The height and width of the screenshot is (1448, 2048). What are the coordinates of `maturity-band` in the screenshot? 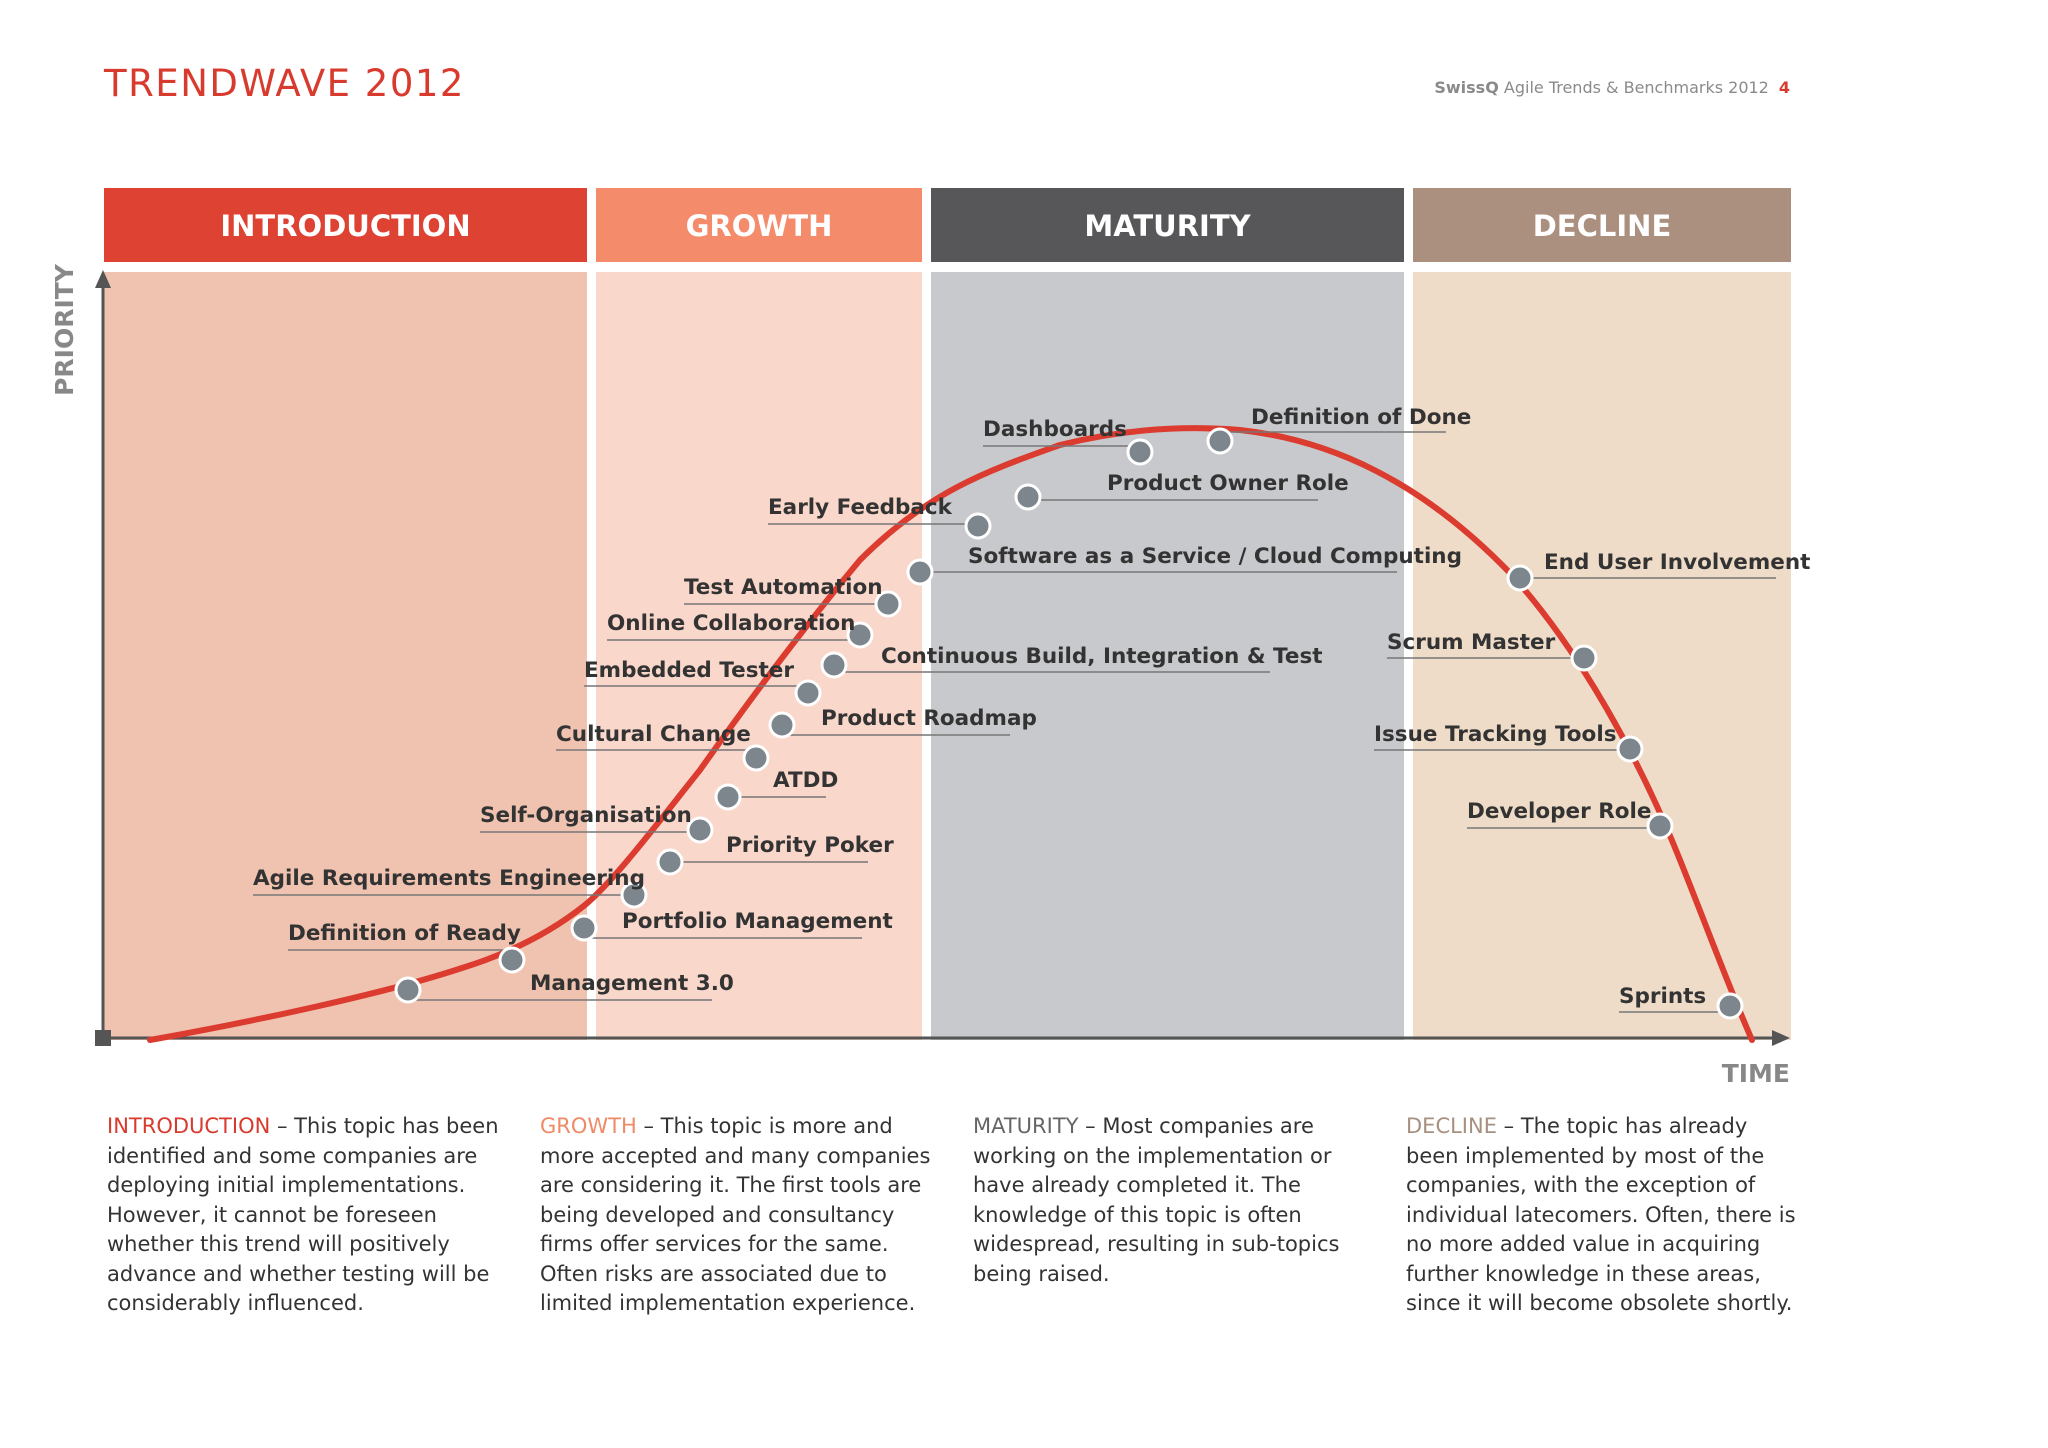 It's located at (1167, 656).